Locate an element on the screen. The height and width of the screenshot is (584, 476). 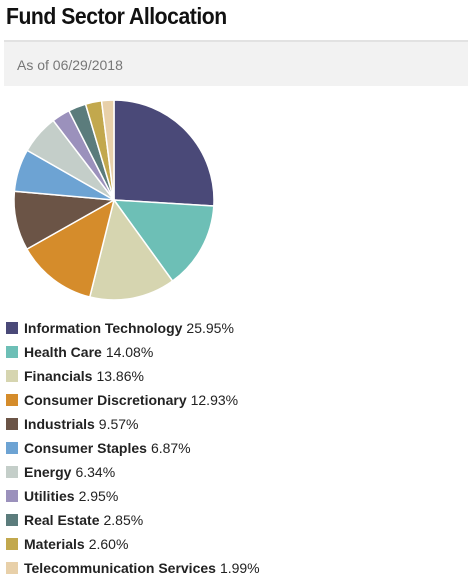
legend-item: Consumer Discretionary 12.93% is located at coordinates (133, 400).